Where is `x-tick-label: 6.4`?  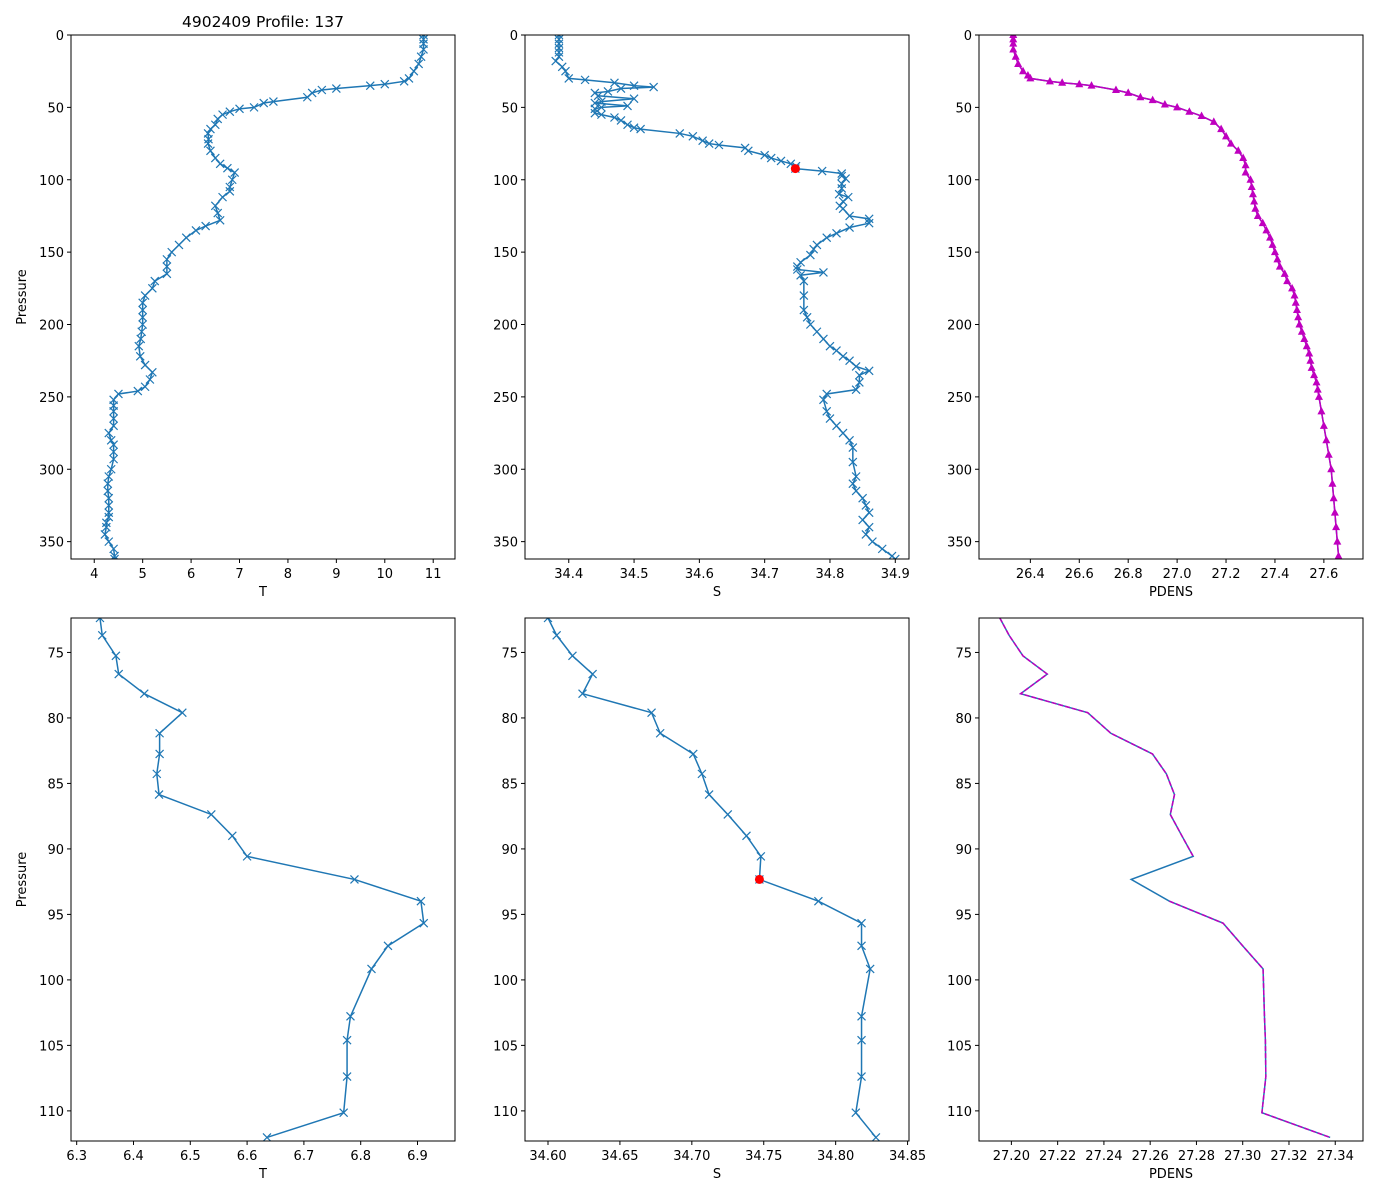 x-tick-label: 6.4 is located at coordinates (133, 1156).